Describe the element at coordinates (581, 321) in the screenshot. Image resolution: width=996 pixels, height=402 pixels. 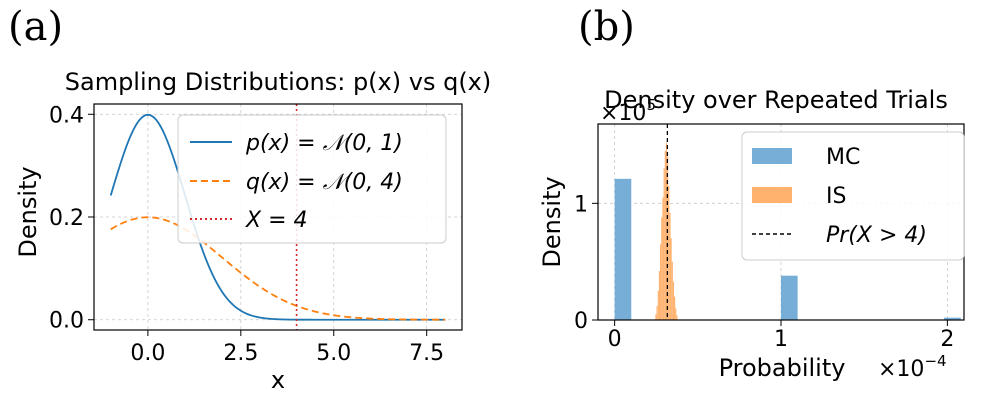
I see `chart-b-ytick-label: 0` at that location.